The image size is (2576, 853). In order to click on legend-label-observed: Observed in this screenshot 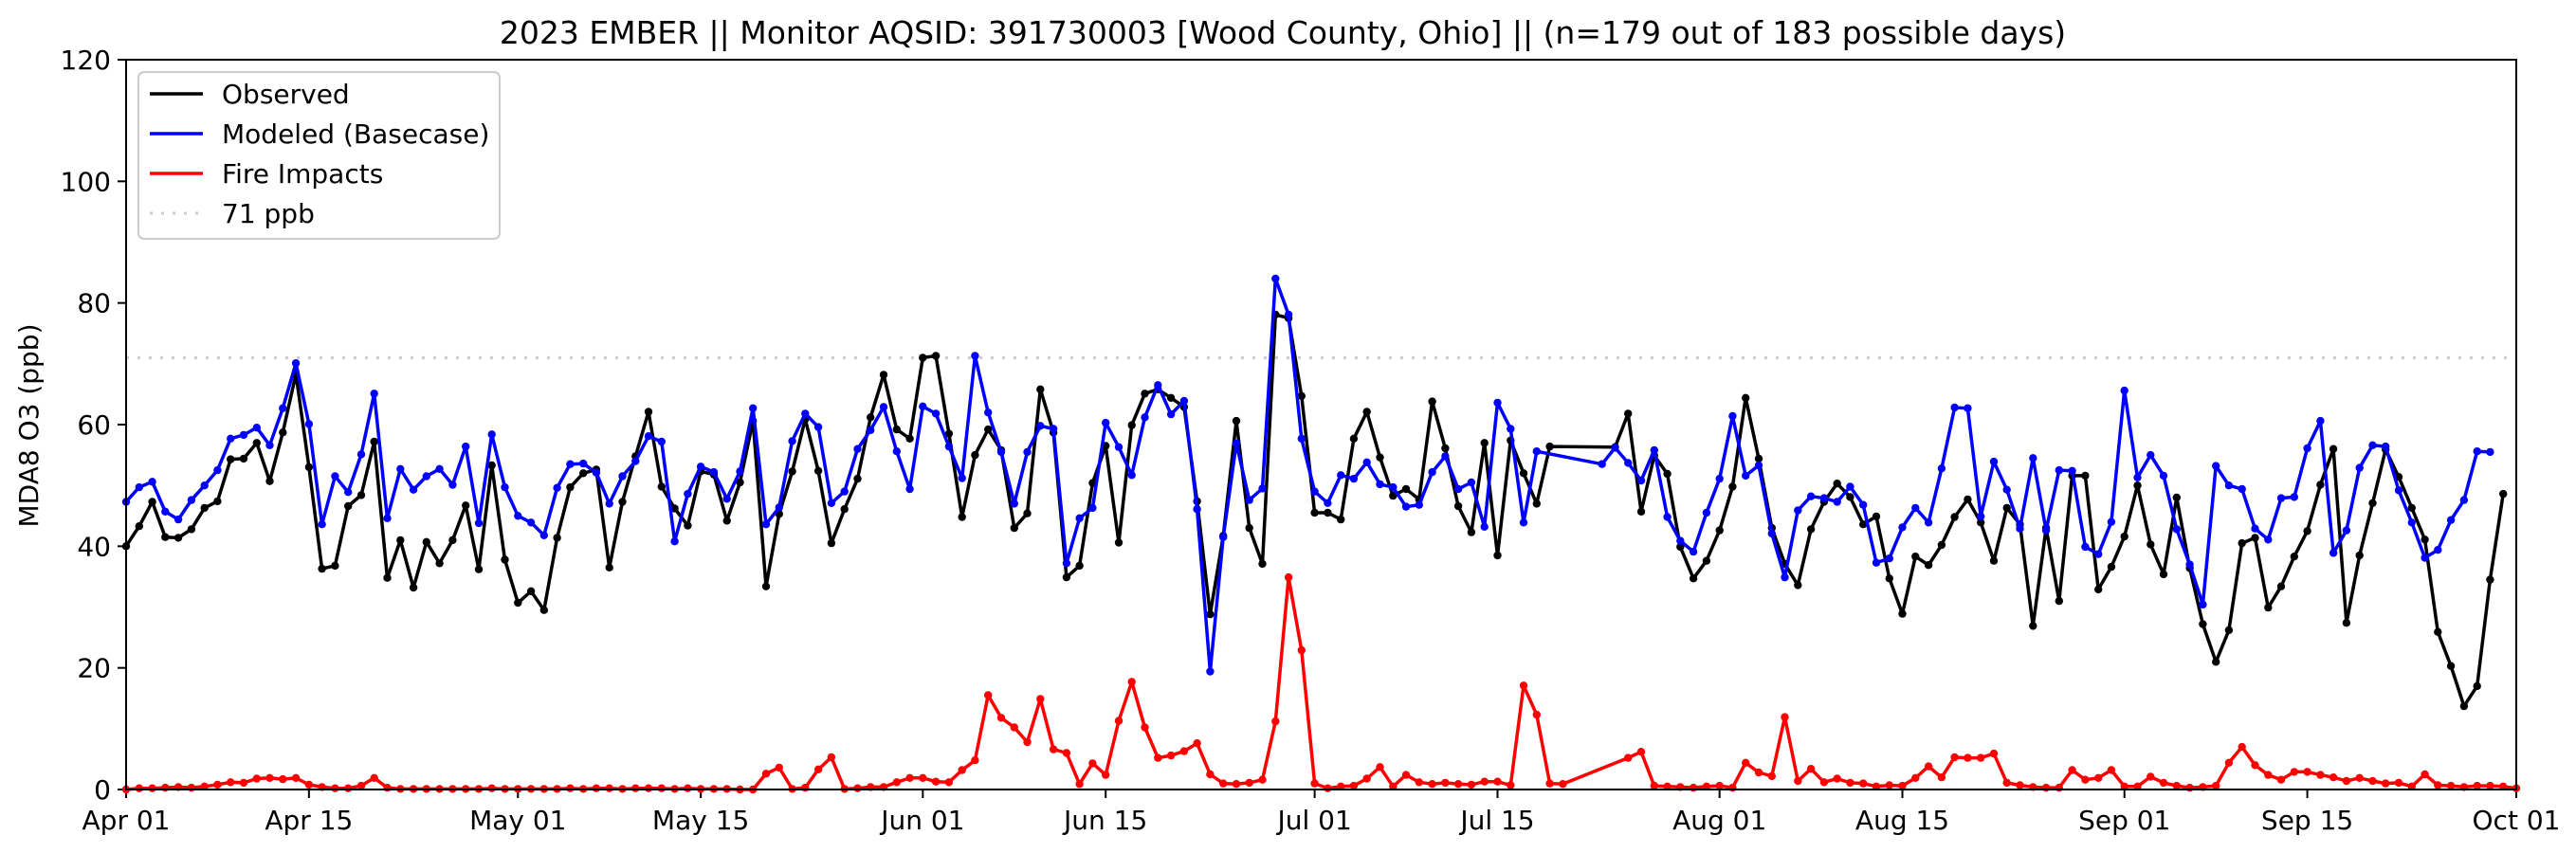, I will do `click(286, 94)`.